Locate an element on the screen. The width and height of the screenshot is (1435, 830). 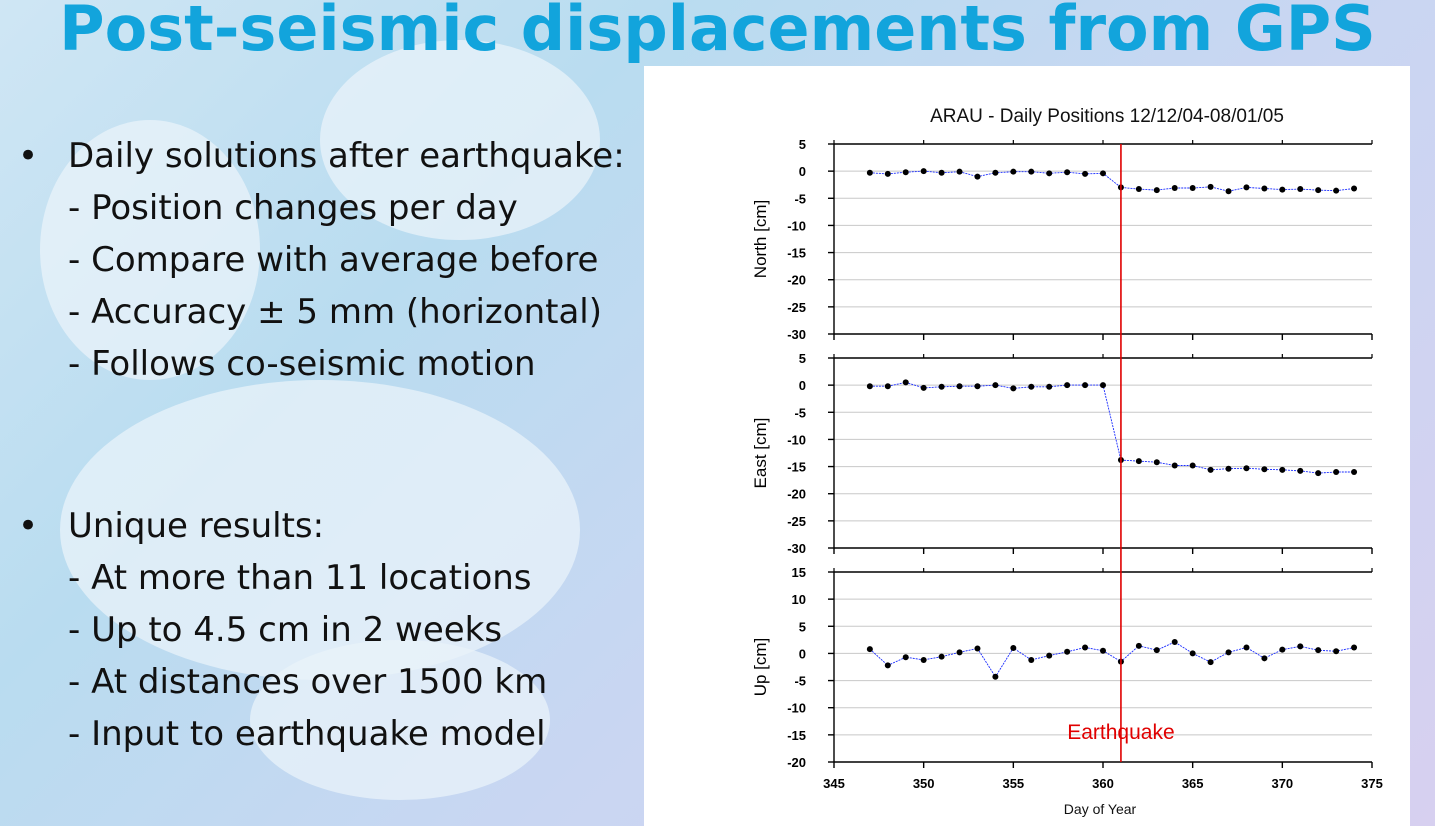
up-y-tick-label: 10 is located at coordinates (799, 599).